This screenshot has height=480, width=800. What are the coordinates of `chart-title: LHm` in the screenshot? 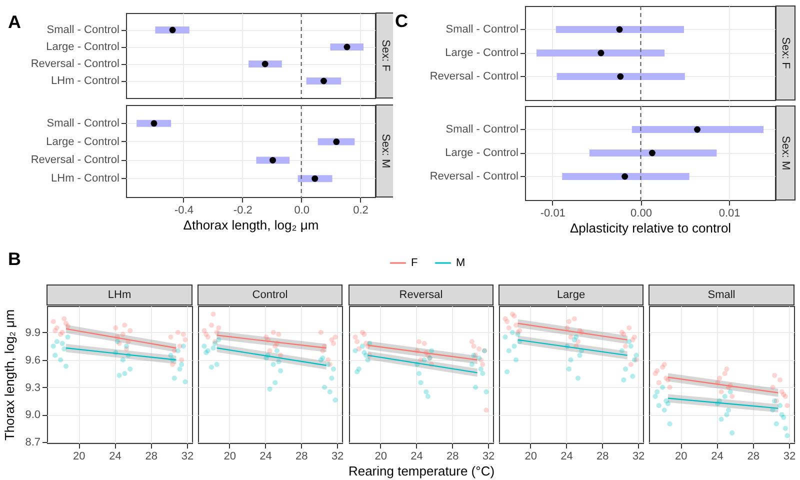 It's located at (120, 295).